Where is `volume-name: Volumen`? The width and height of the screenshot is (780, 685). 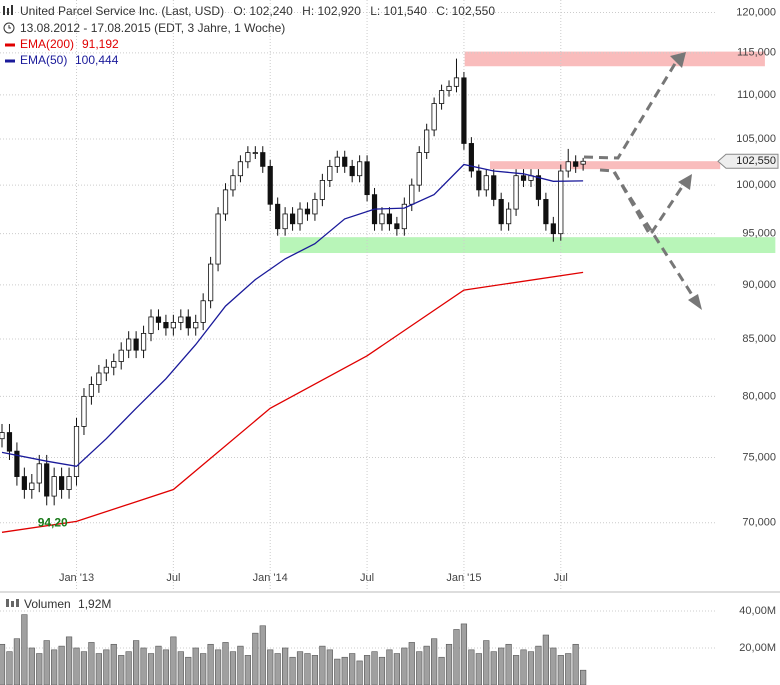 volume-name: Volumen is located at coordinates (47, 604).